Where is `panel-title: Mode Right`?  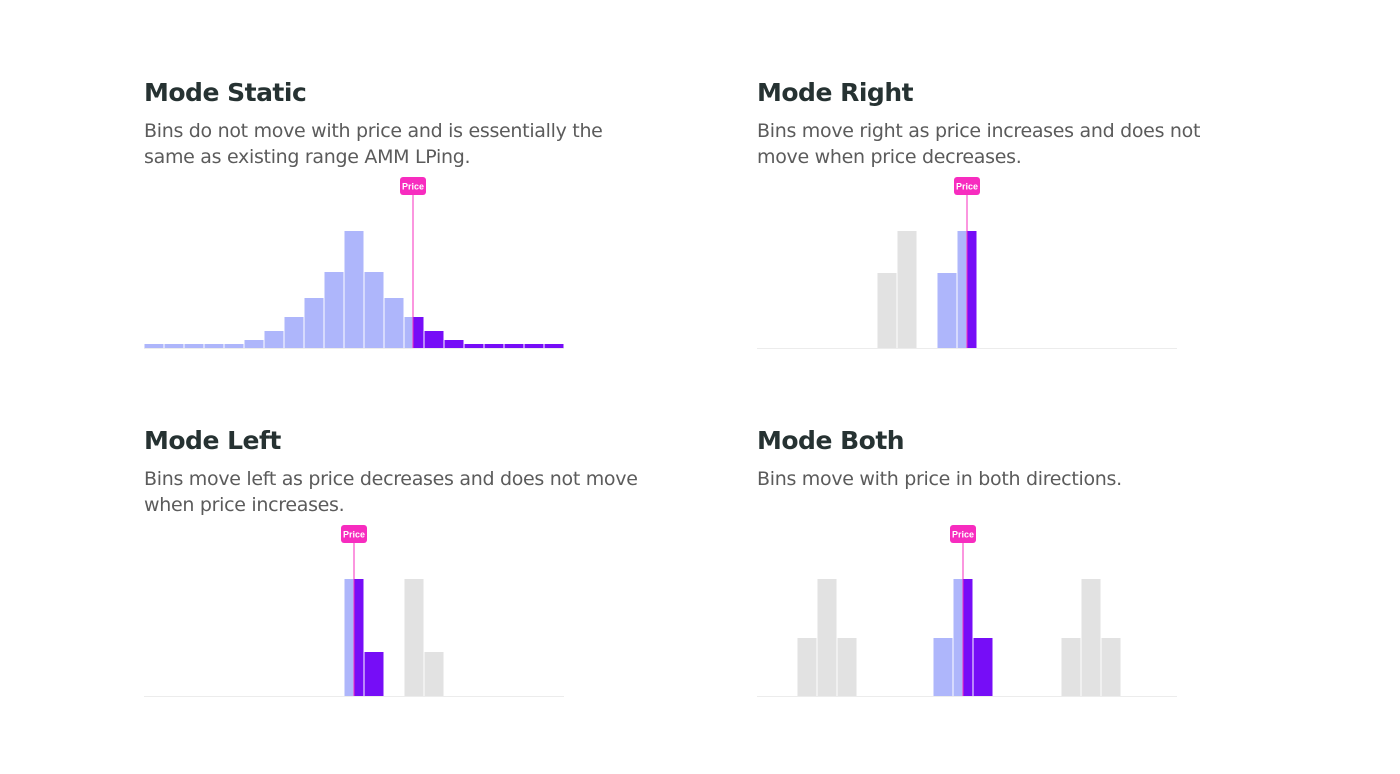
panel-title: Mode Right is located at coordinates (835, 92).